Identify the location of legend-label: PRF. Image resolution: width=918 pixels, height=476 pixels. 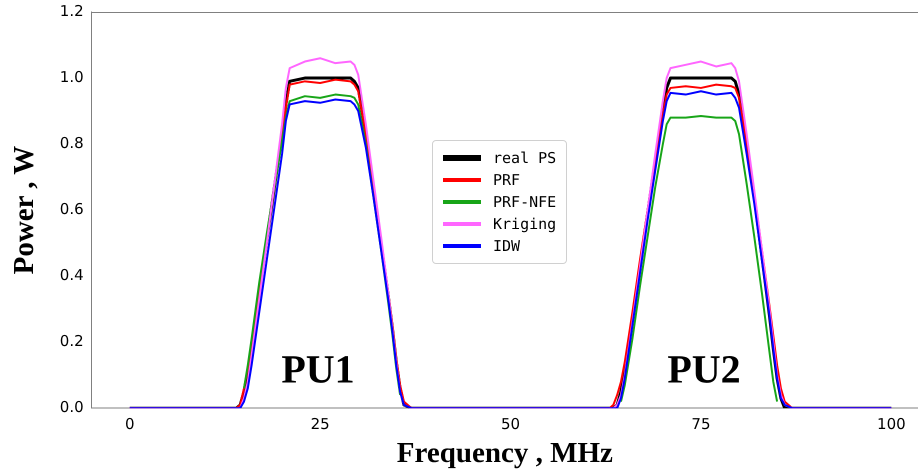
(506, 180).